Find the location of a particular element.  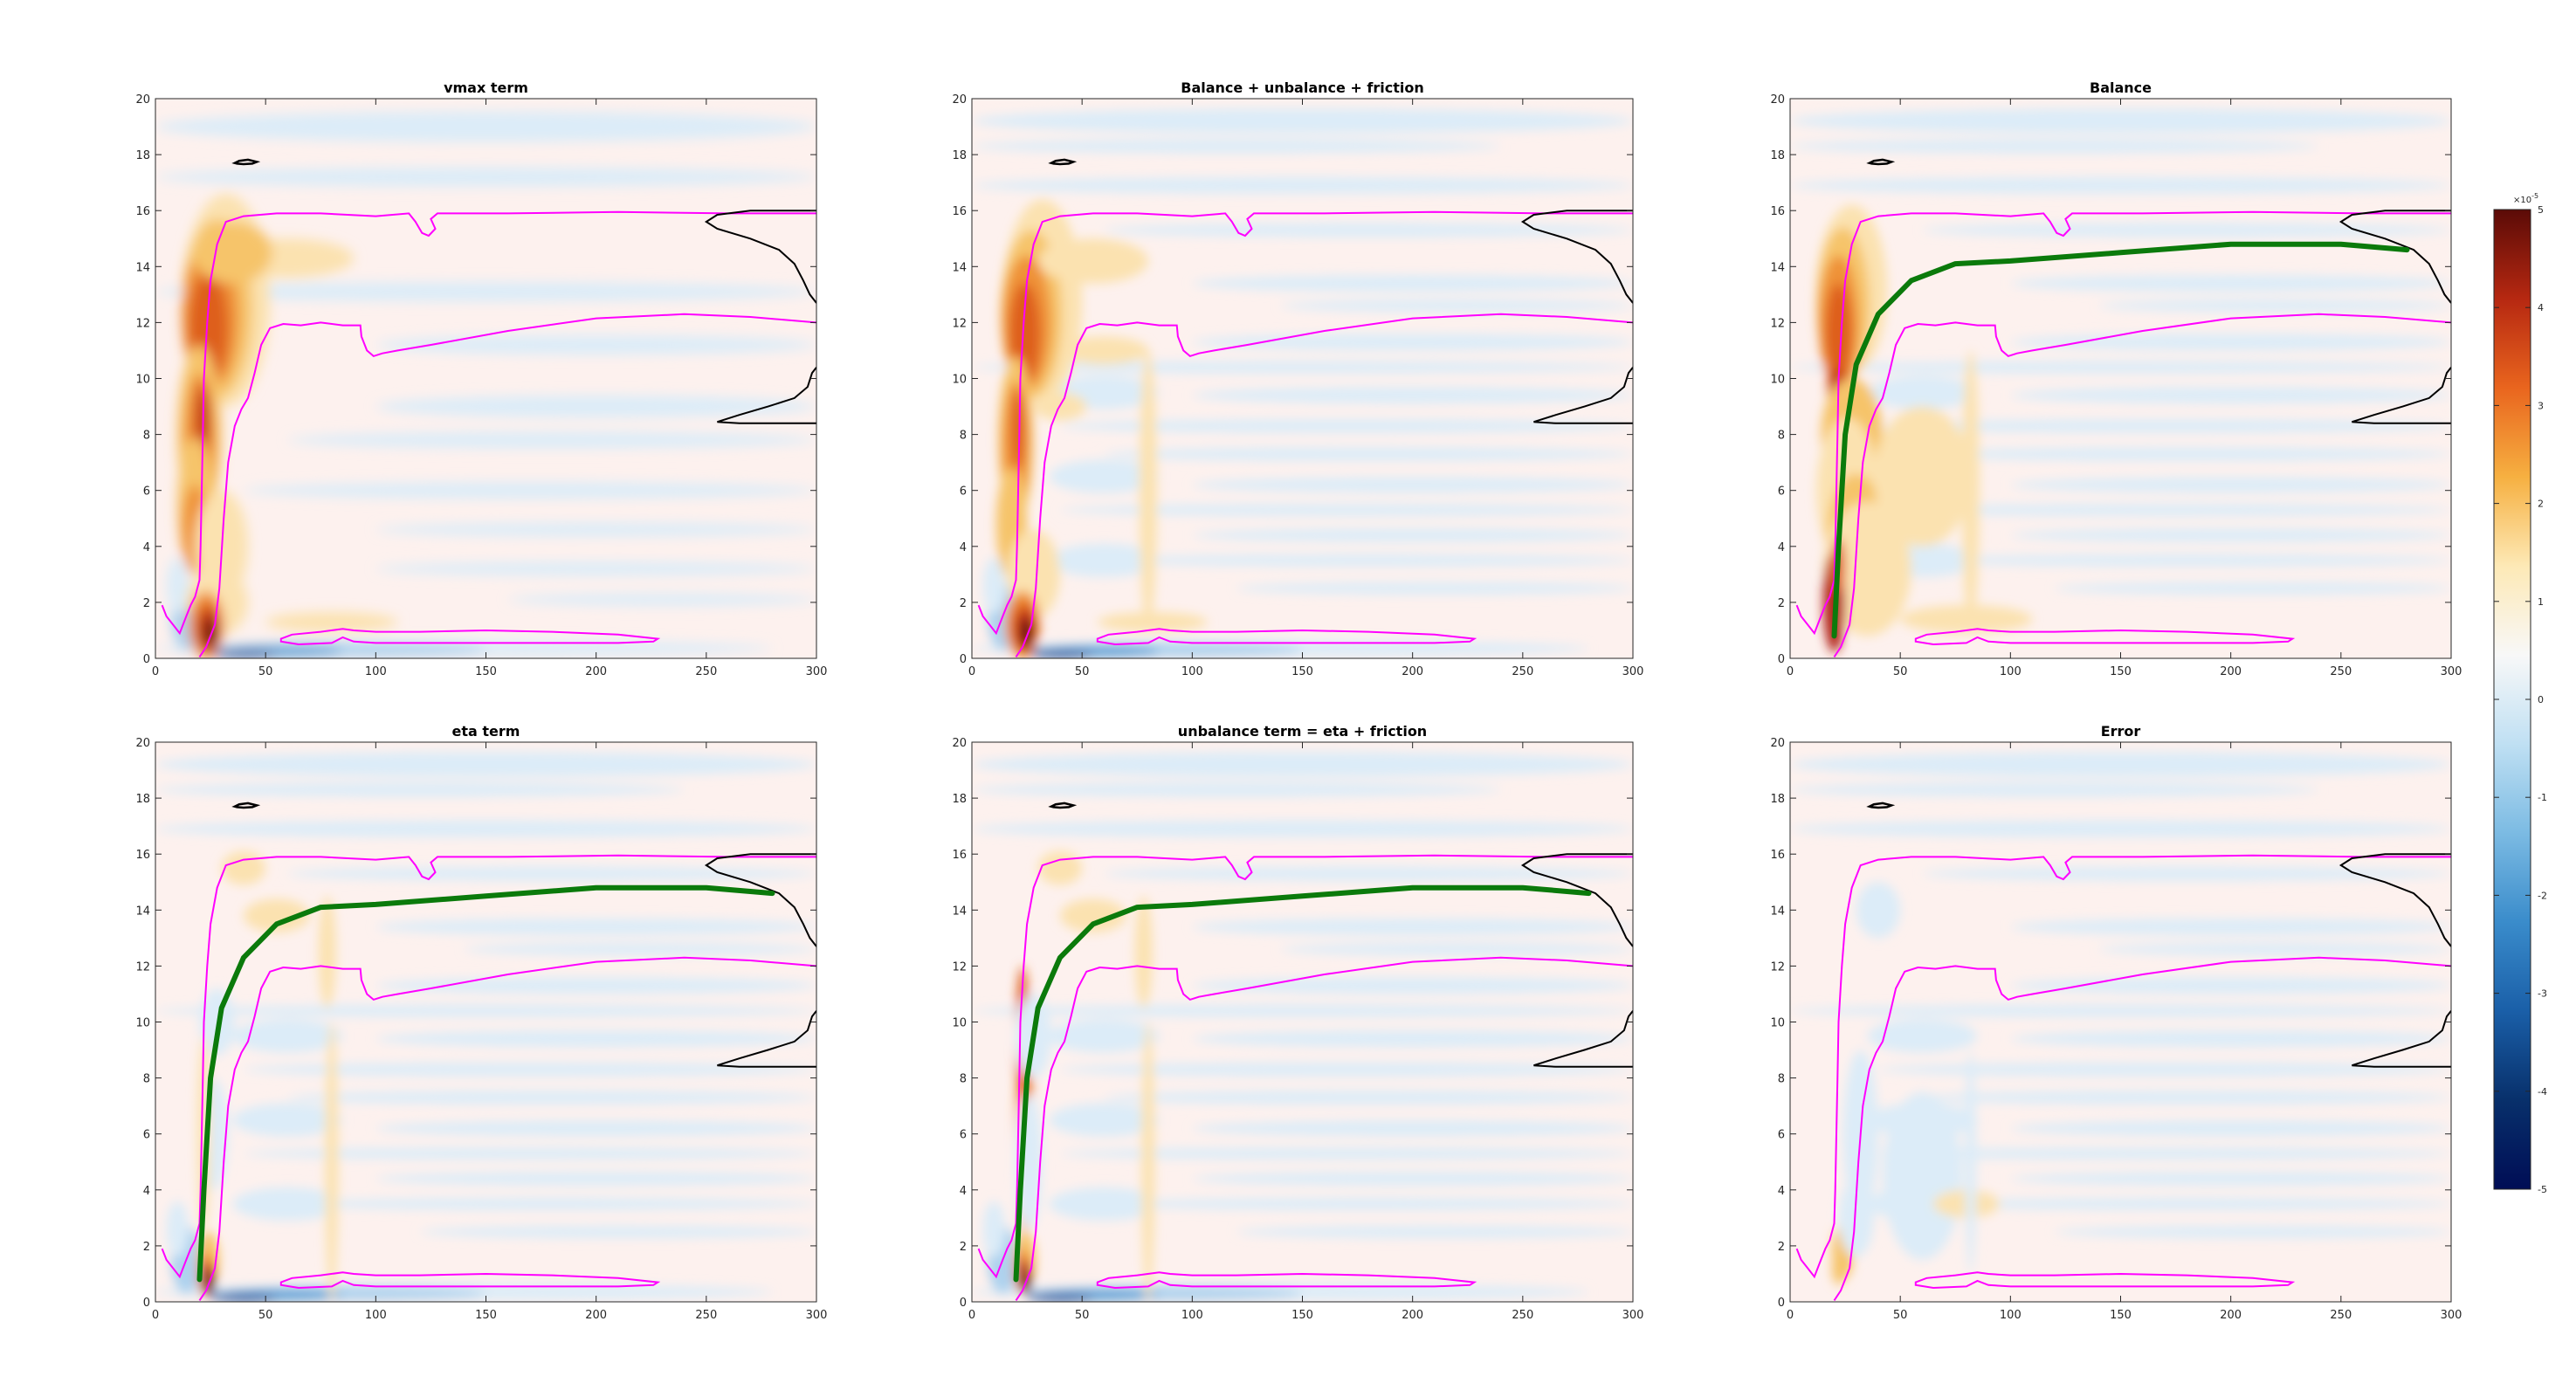

y-tick-label: 8 is located at coordinates (146, 437).